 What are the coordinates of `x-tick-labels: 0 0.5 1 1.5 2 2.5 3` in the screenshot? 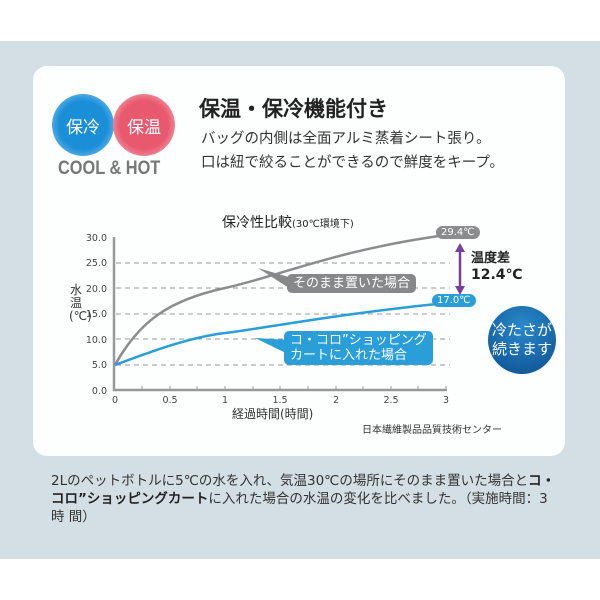 It's located at (280, 400).